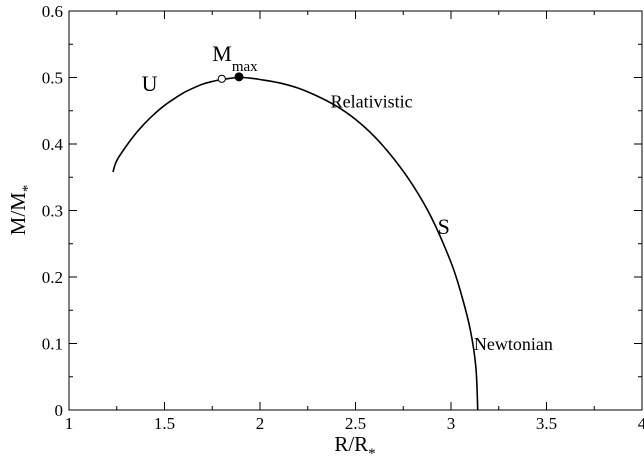 Image resolution: width=644 pixels, height=465 pixels. What do you see at coordinates (513, 344) in the screenshot?
I see `annotation-label: Newtonian` at bounding box center [513, 344].